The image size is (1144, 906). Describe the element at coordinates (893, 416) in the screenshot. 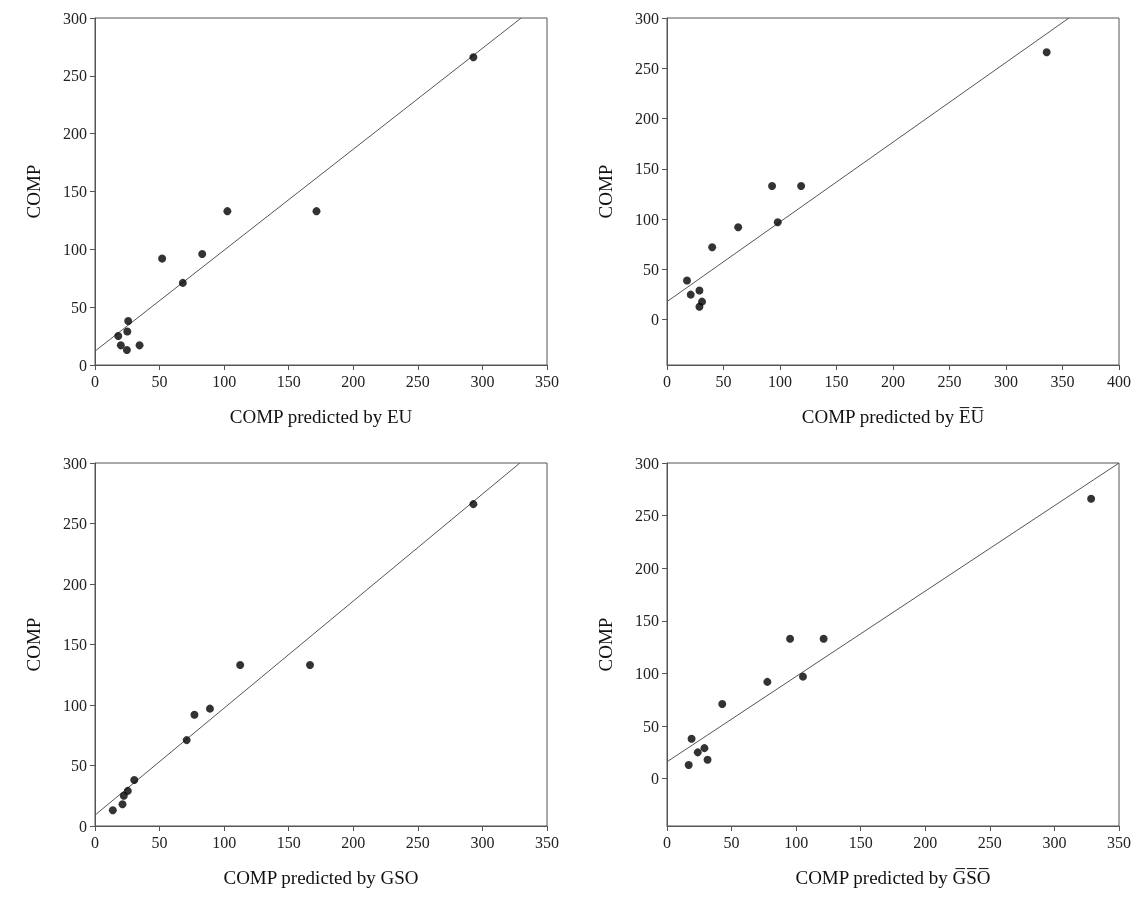

I see `x-axis-title: COMP predicted by E̅U̅` at that location.